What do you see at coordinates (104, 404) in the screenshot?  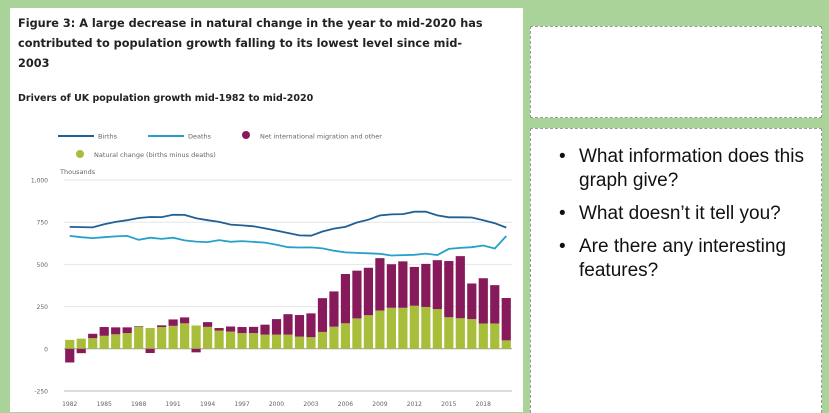 I see `x-tick-label: 1985` at bounding box center [104, 404].